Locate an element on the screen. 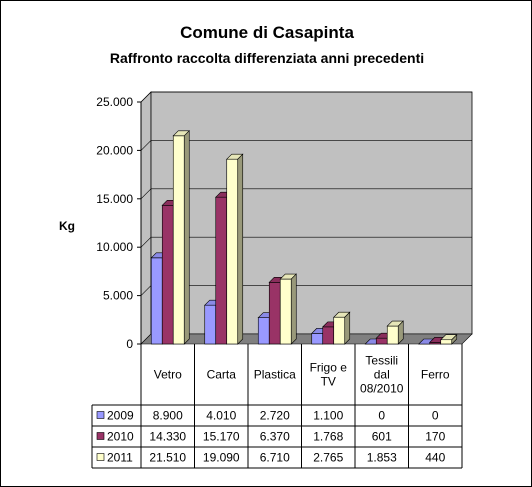 The image size is (532, 487). plot-side-wall is located at coordinates (146, 218).